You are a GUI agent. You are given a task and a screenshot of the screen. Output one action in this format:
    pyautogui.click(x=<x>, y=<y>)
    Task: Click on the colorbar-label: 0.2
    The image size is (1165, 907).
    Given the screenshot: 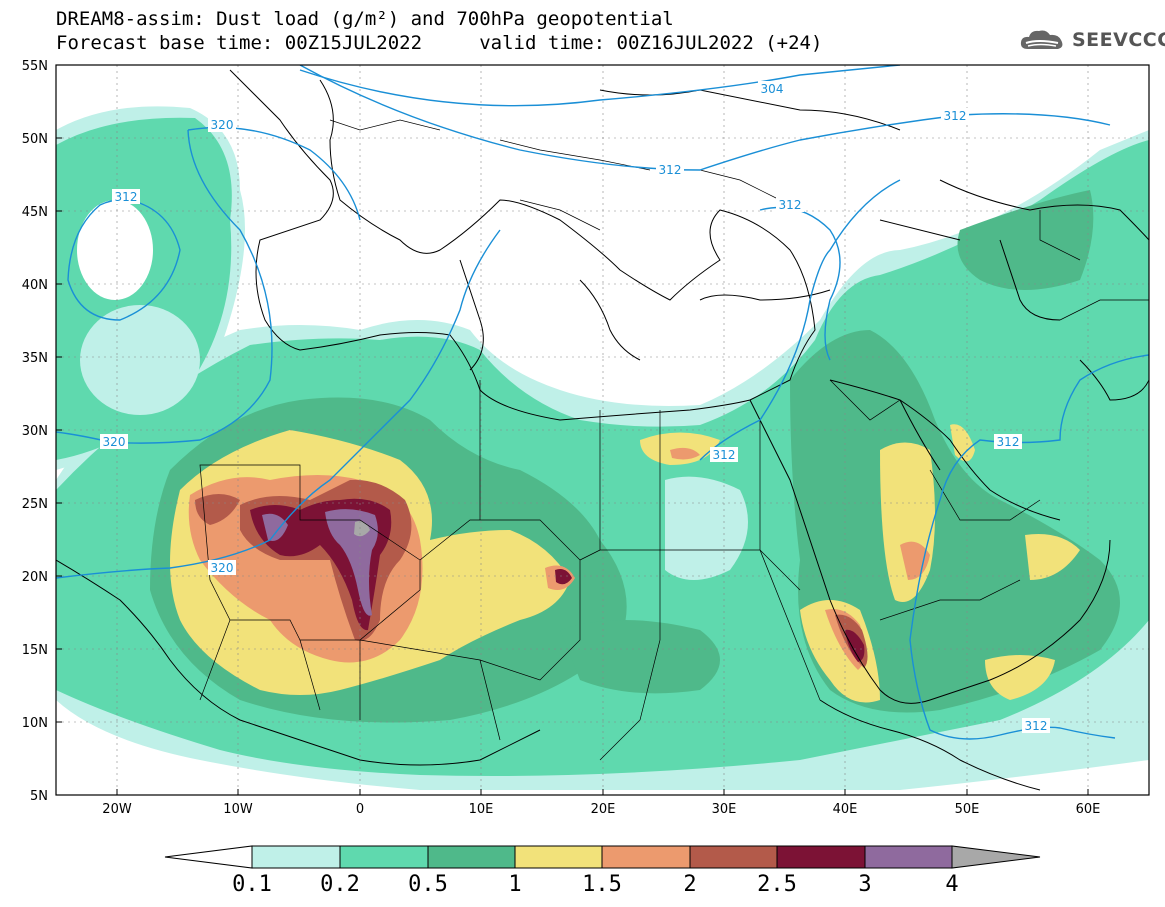 What is the action you would take?
    pyautogui.click(x=340, y=884)
    